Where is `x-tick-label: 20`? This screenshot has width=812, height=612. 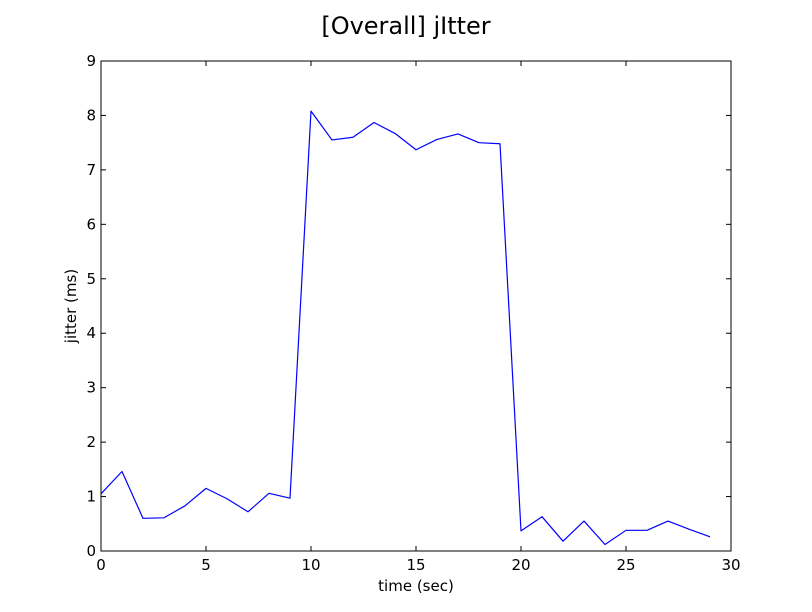
x-tick-label: 20 is located at coordinates (520, 565).